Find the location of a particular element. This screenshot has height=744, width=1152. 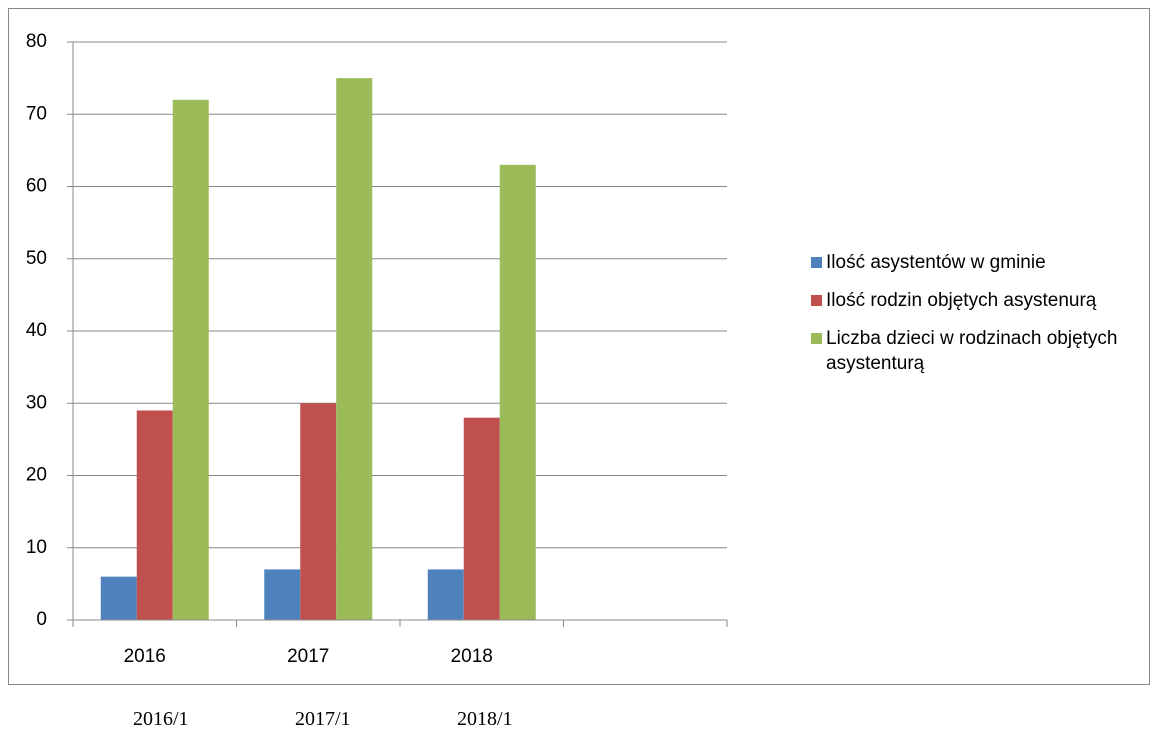

caption: 2016/1 is located at coordinates (161, 719).